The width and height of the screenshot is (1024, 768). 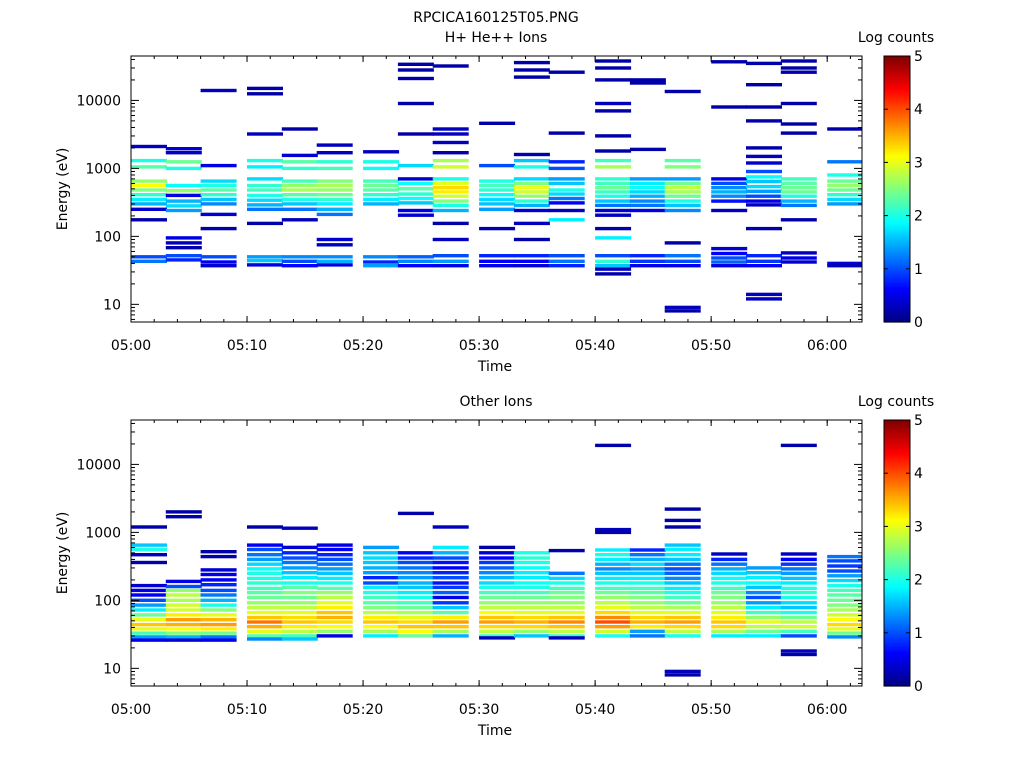 I want to click on x-tick-label: 05:10, so click(x=247, y=346).